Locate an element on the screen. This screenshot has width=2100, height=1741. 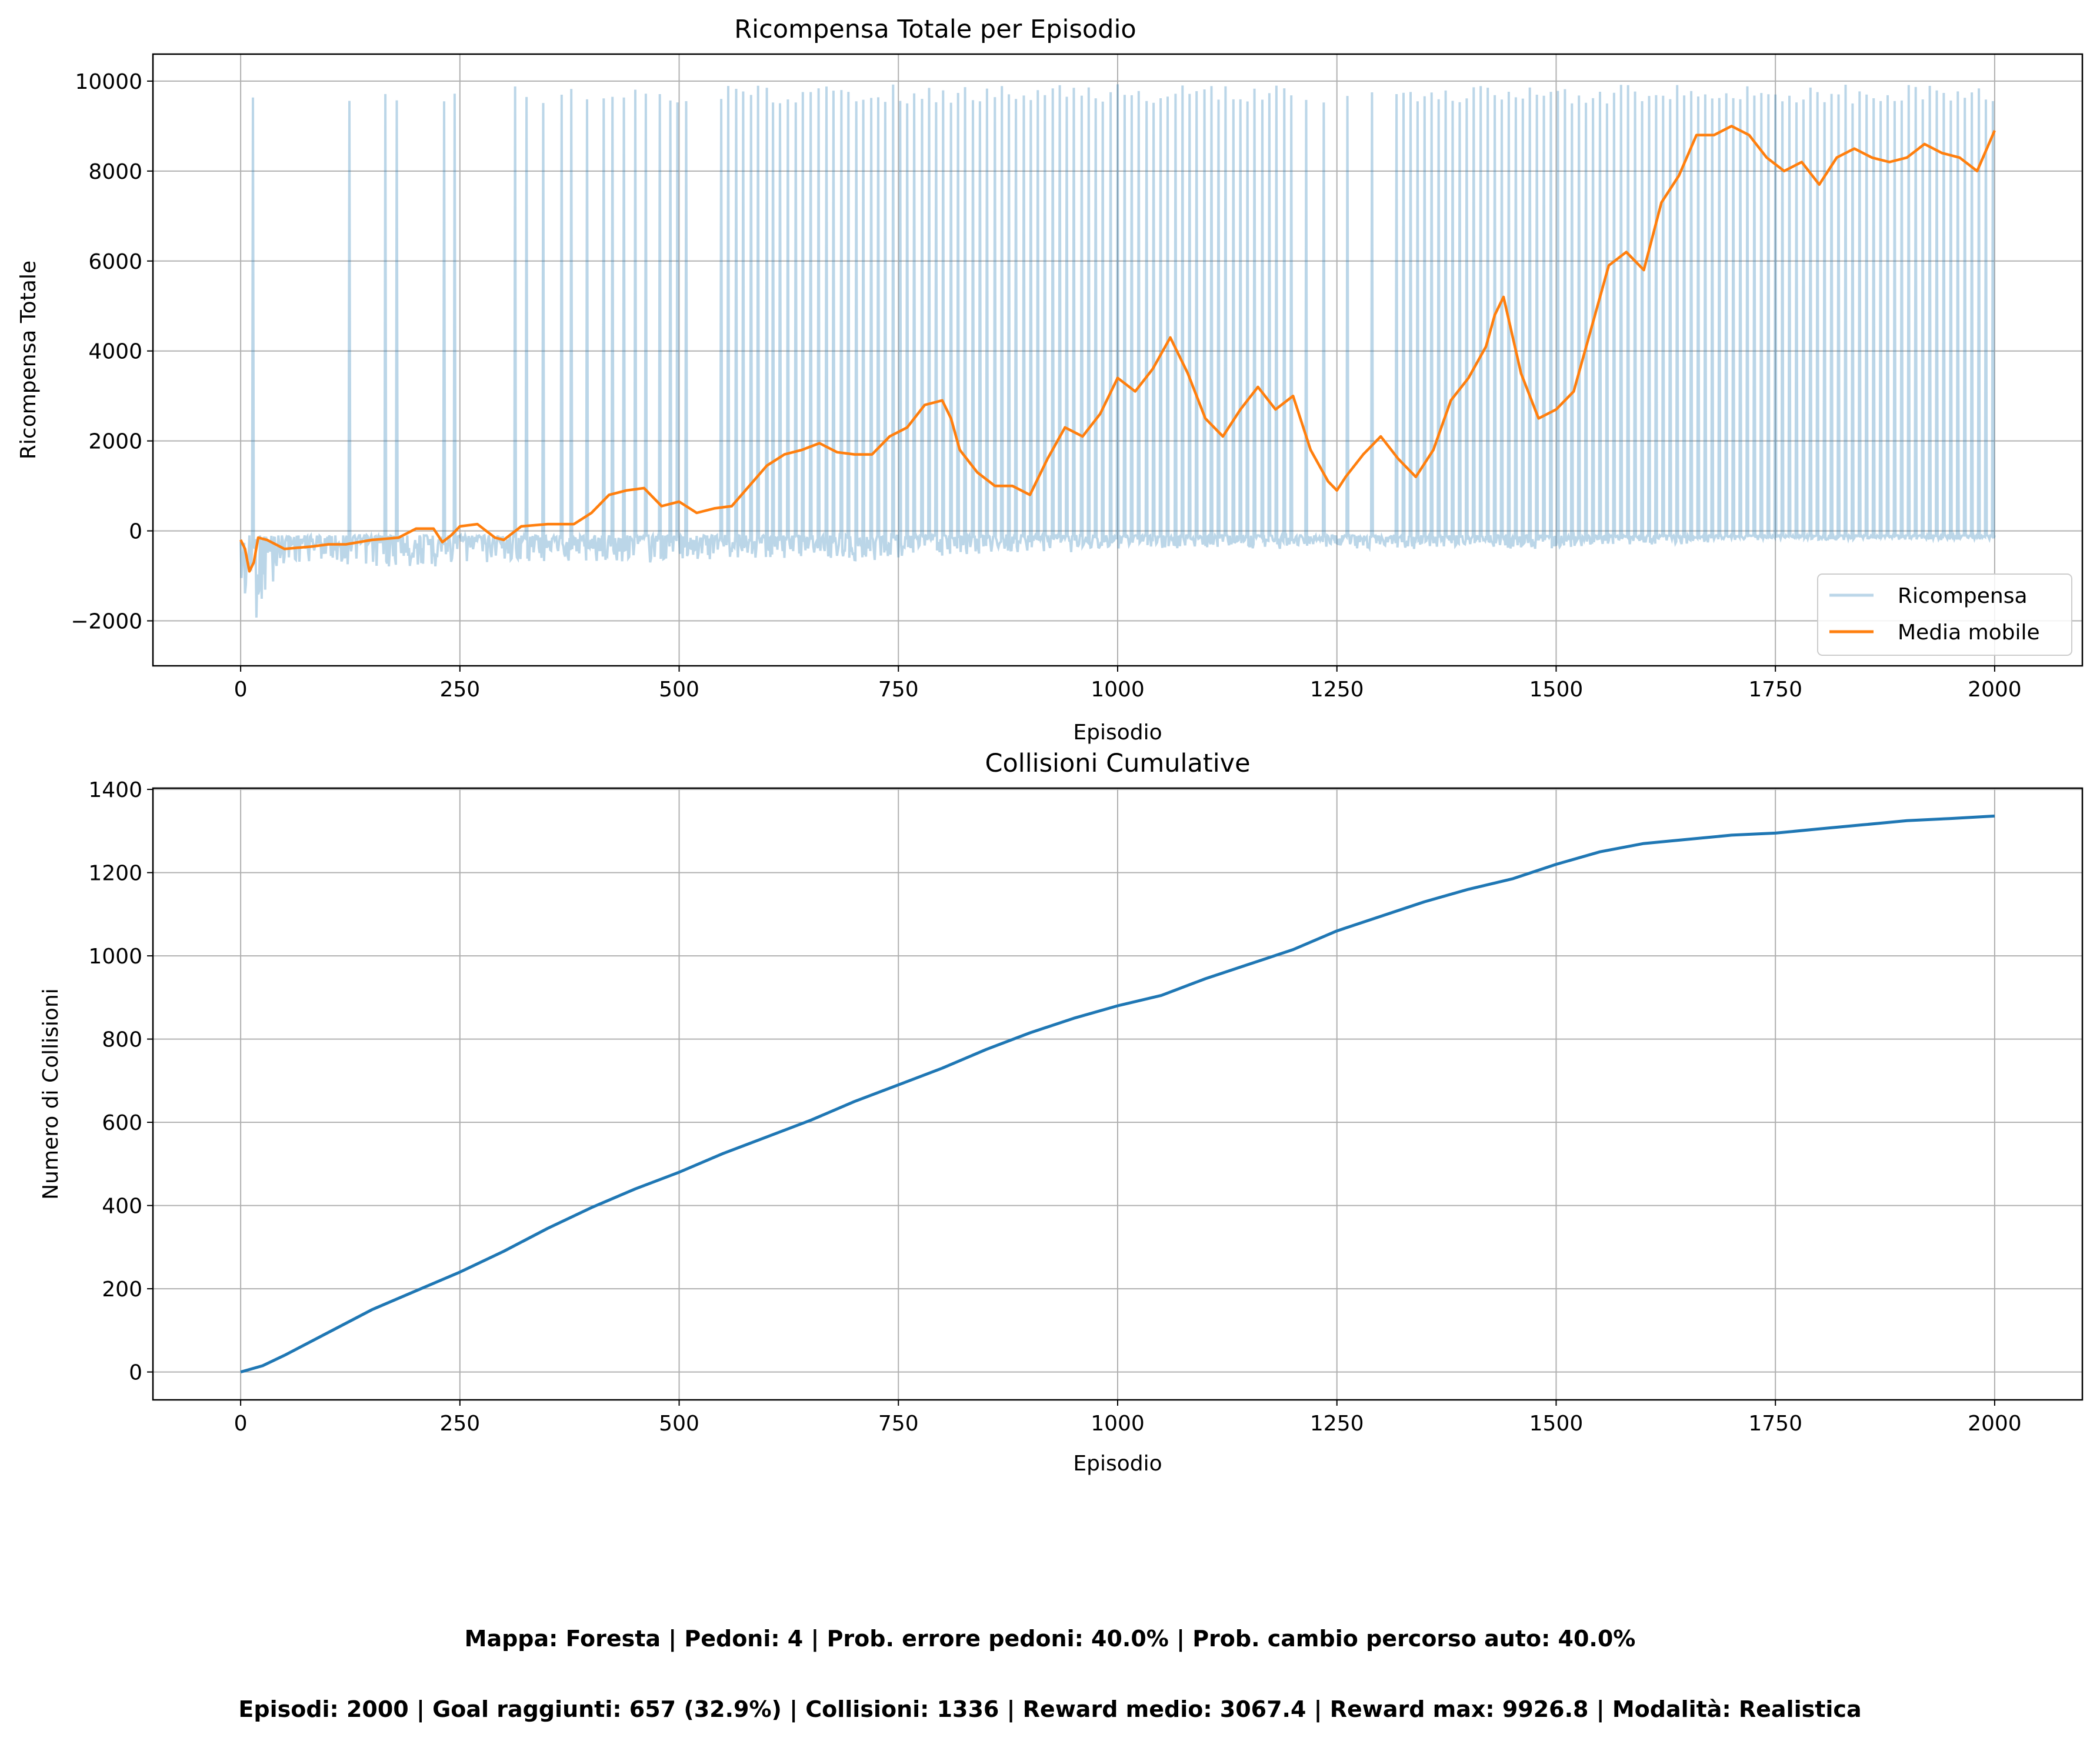
y-tick-label: 6000 is located at coordinates (115, 262).